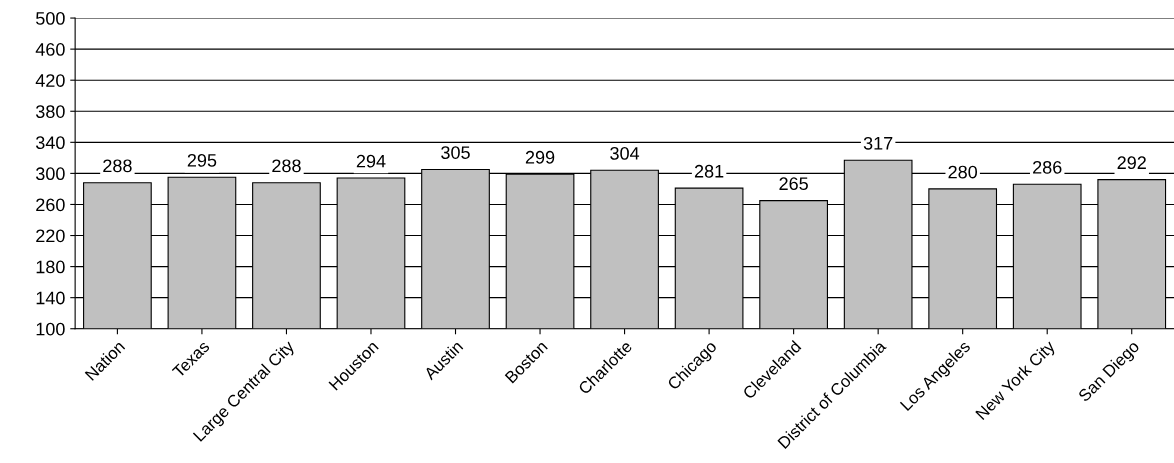 The image size is (1174, 463). I want to click on data-label: 295, so click(202, 160).